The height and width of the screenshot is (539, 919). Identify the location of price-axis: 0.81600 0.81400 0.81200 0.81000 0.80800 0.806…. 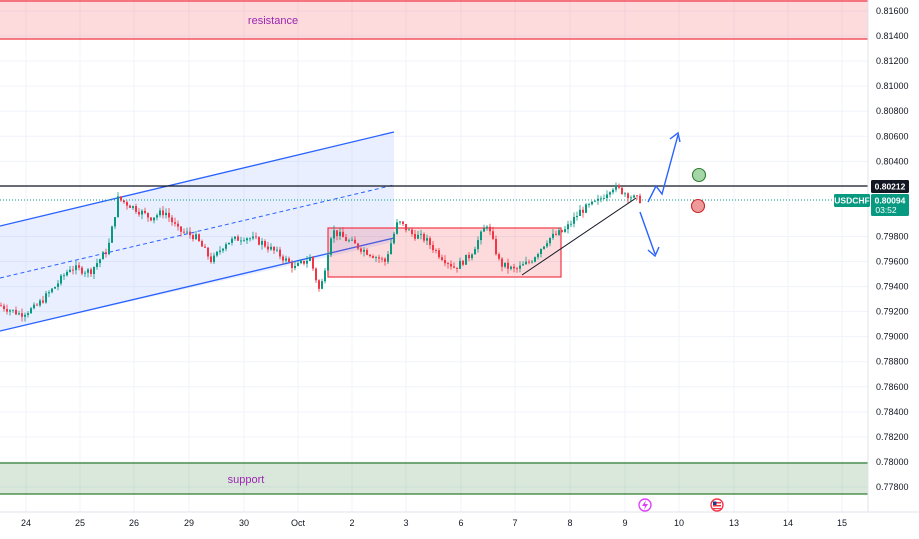
(892, 249).